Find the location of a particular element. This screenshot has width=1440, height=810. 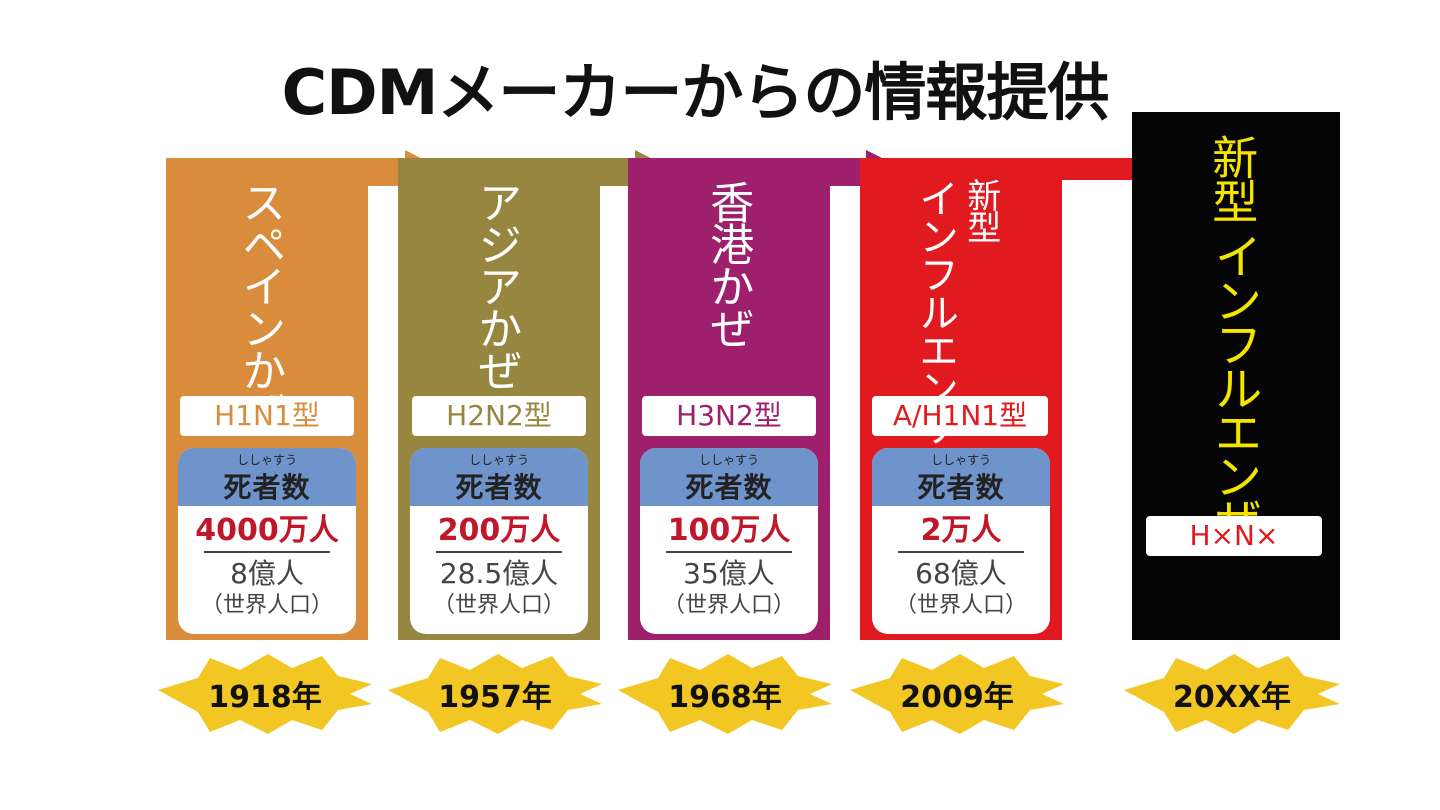

starburst-20xx is located at coordinates (1232, 694).